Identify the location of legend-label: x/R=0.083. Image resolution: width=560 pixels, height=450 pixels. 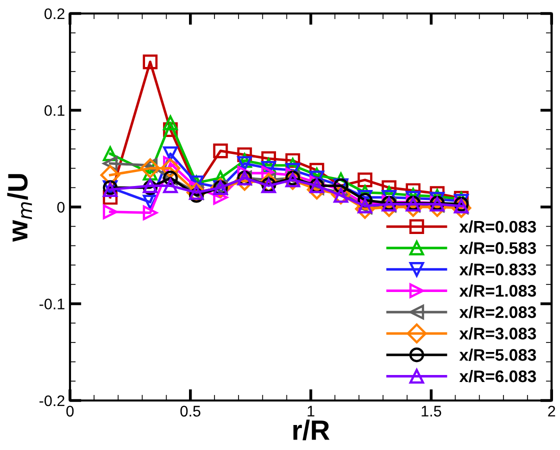
(497, 226).